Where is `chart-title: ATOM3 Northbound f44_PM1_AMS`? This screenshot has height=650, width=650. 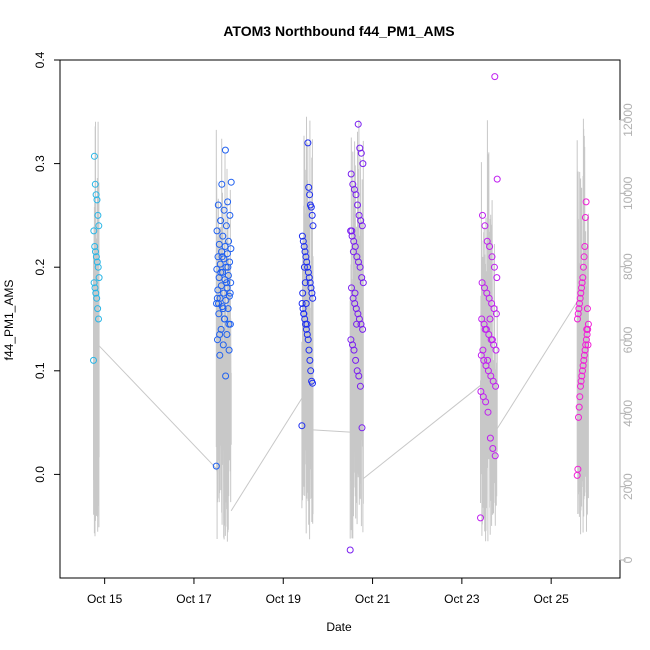
chart-title: ATOM3 Northbound f44_PM1_AMS is located at coordinates (338, 31).